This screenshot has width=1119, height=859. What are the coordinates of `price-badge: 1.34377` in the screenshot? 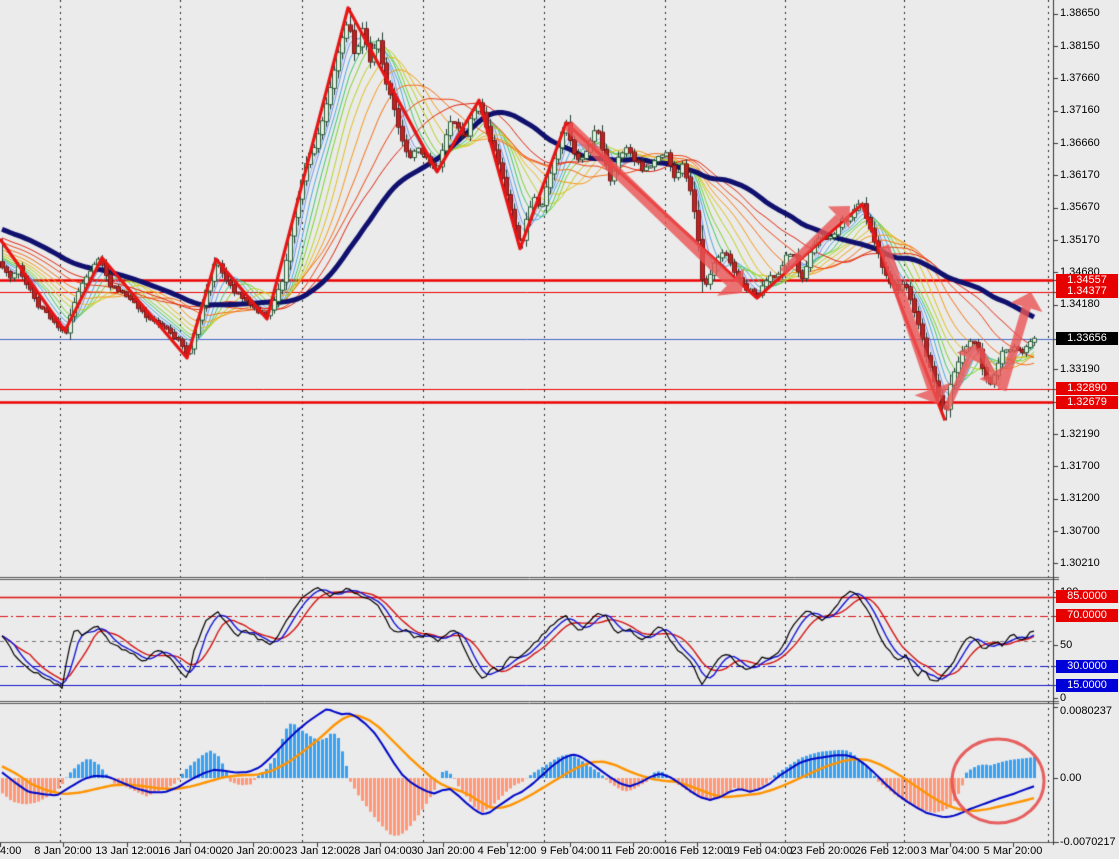 It's located at (1087, 292).